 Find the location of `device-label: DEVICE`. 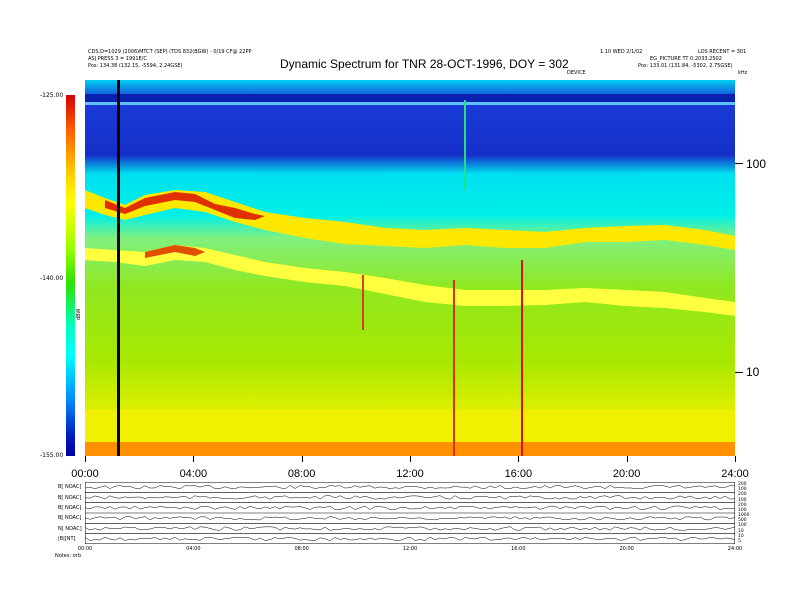

device-label: DEVICE is located at coordinates (576, 73).